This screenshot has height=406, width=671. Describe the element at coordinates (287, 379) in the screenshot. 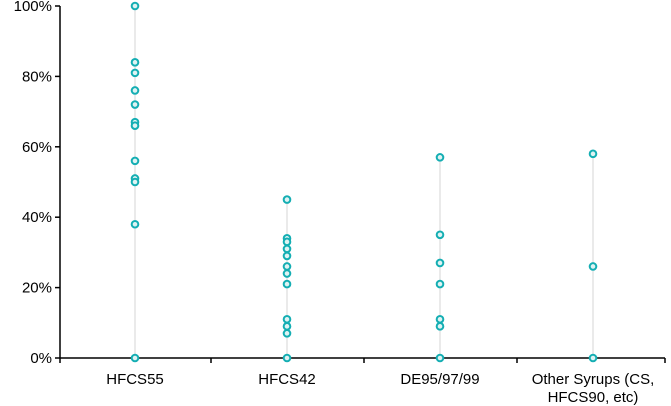

I see `category-label-1: HFCS42` at that location.